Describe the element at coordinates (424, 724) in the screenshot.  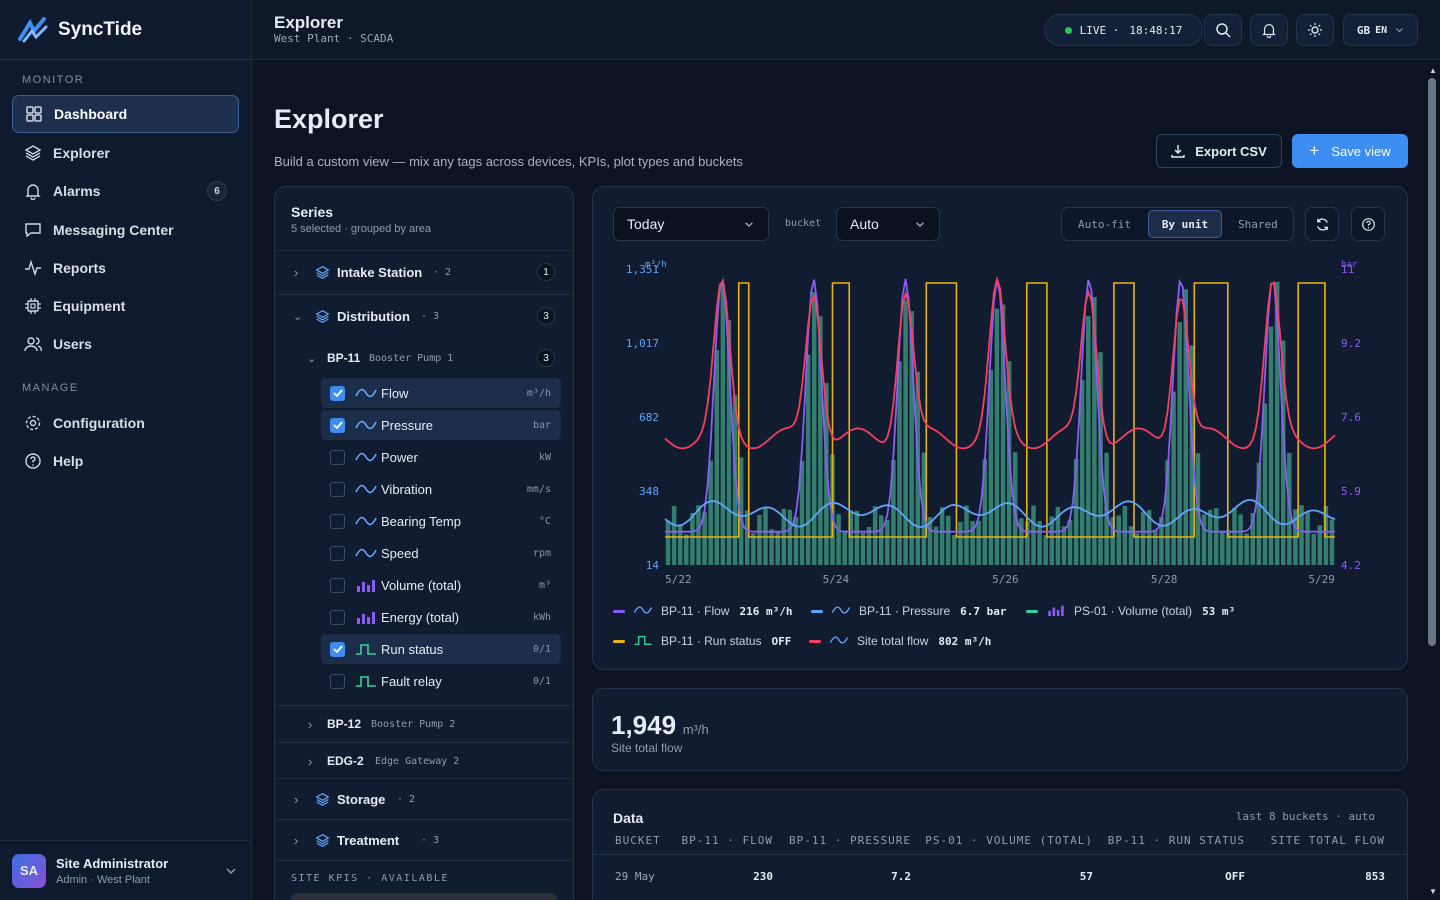
I see `device-bp-12: › BP-12 Booster Pump 2` at that location.